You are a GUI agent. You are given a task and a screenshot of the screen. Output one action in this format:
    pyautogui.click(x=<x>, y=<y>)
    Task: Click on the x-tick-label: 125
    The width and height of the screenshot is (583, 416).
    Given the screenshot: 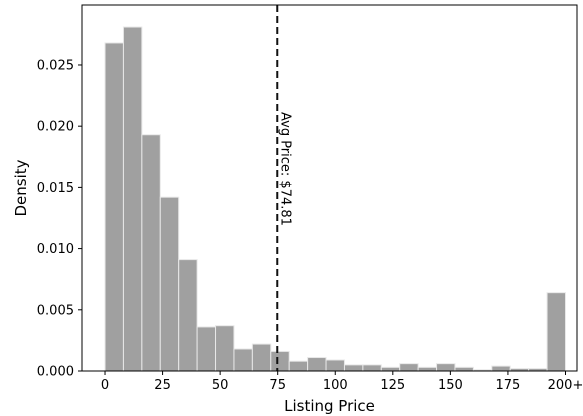 What is the action you would take?
    pyautogui.click(x=392, y=385)
    